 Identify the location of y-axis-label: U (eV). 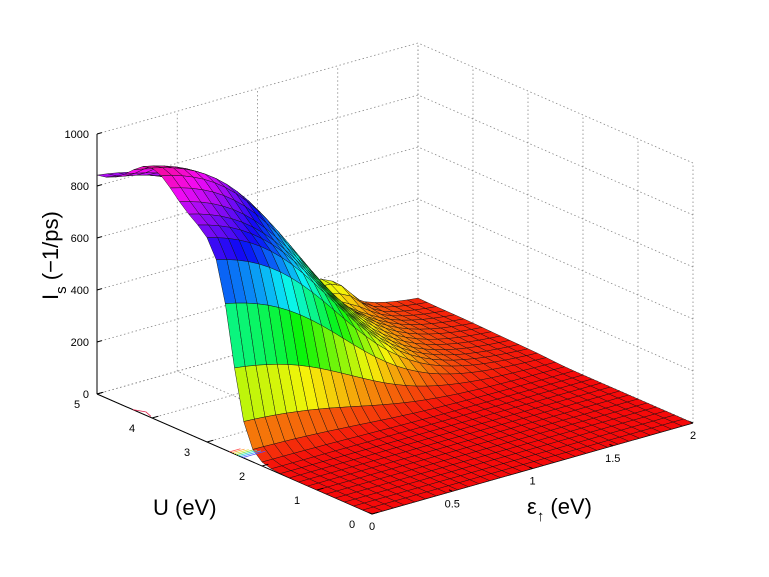
(185, 507).